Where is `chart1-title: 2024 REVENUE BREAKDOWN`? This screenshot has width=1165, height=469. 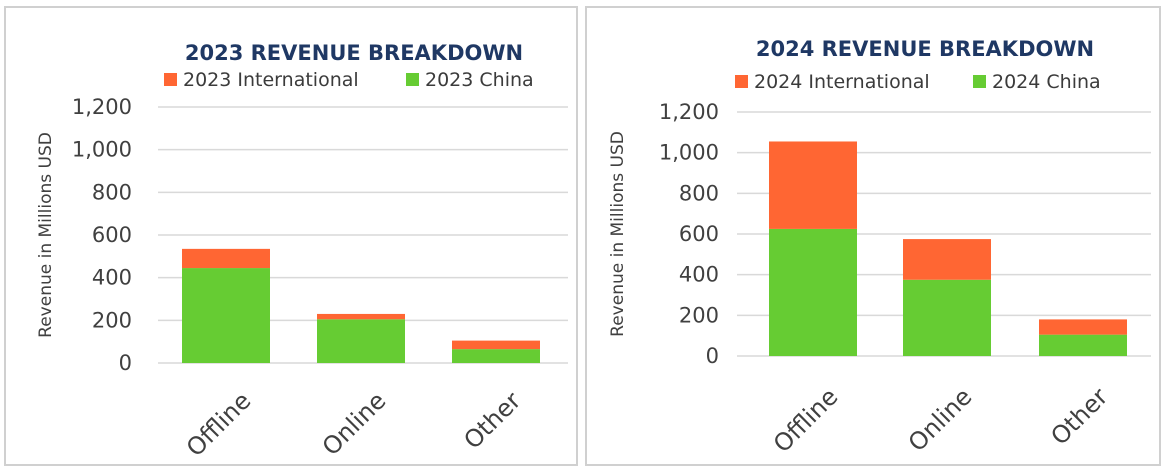 chart1-title: 2024 REVENUE BREAKDOWN is located at coordinates (925, 49).